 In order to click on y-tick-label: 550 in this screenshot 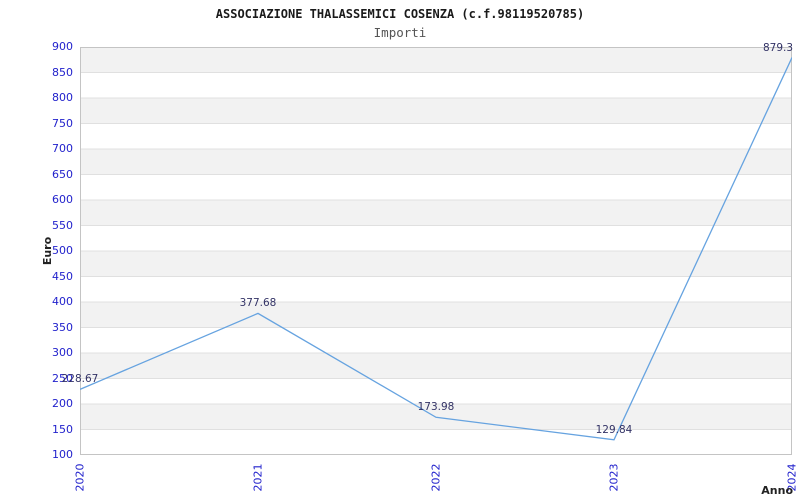, I will do `click(62, 225)`.